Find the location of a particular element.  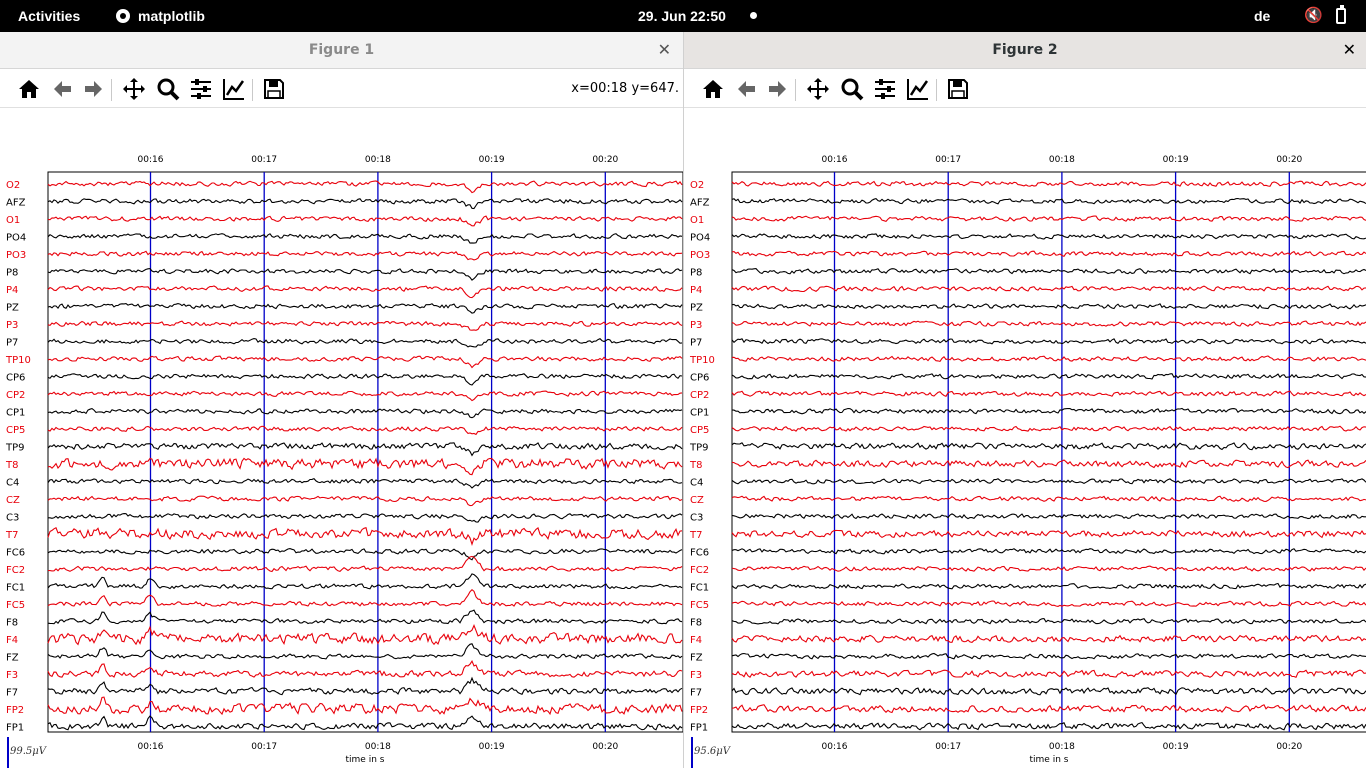

channel-label: CZ is located at coordinates (13, 500).